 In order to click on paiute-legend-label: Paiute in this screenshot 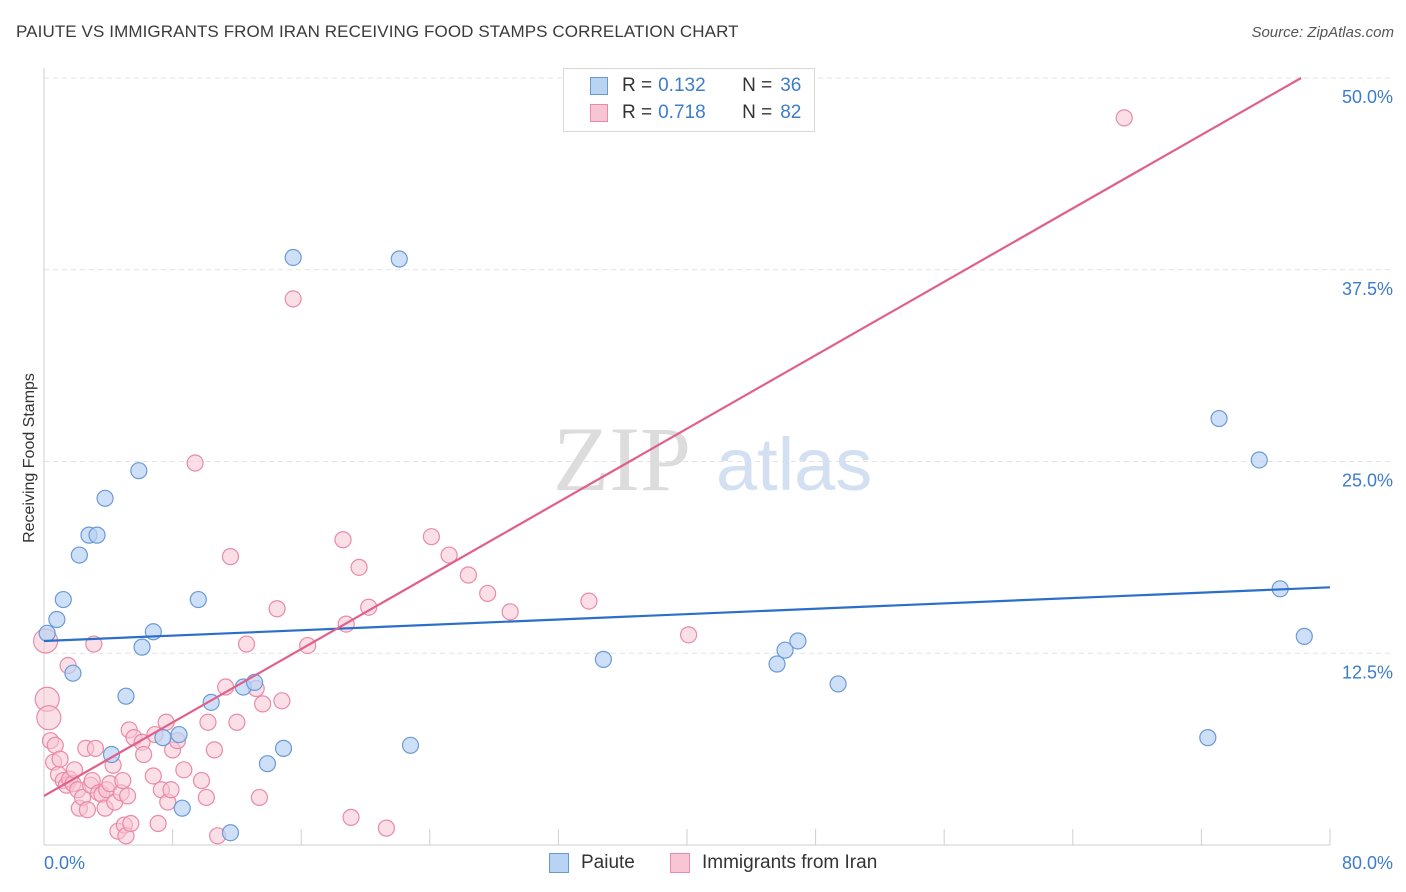, I will do `click(608, 862)`.